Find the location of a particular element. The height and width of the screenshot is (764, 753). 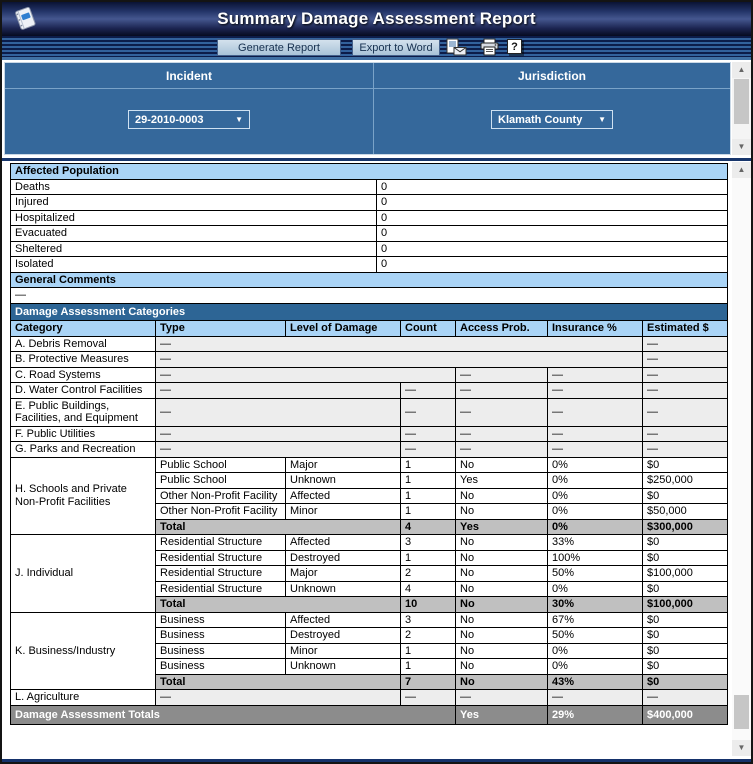

table-cell: K. Business/Industry is located at coordinates (83, 650).